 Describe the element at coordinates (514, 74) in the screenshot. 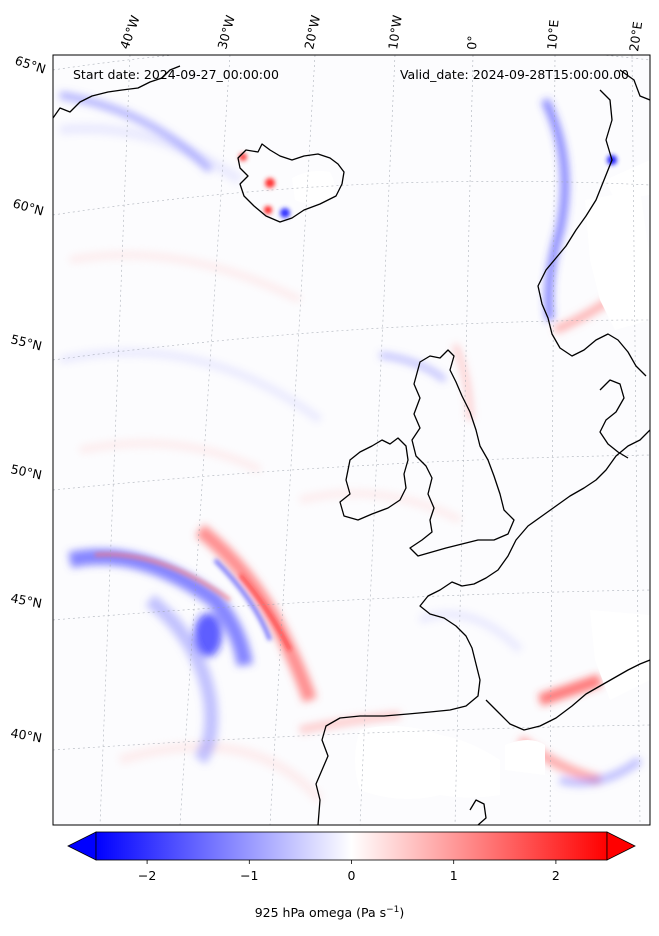

I see `valid-date-label: Valid_date: 2024-09-28T15:00:00.00` at that location.